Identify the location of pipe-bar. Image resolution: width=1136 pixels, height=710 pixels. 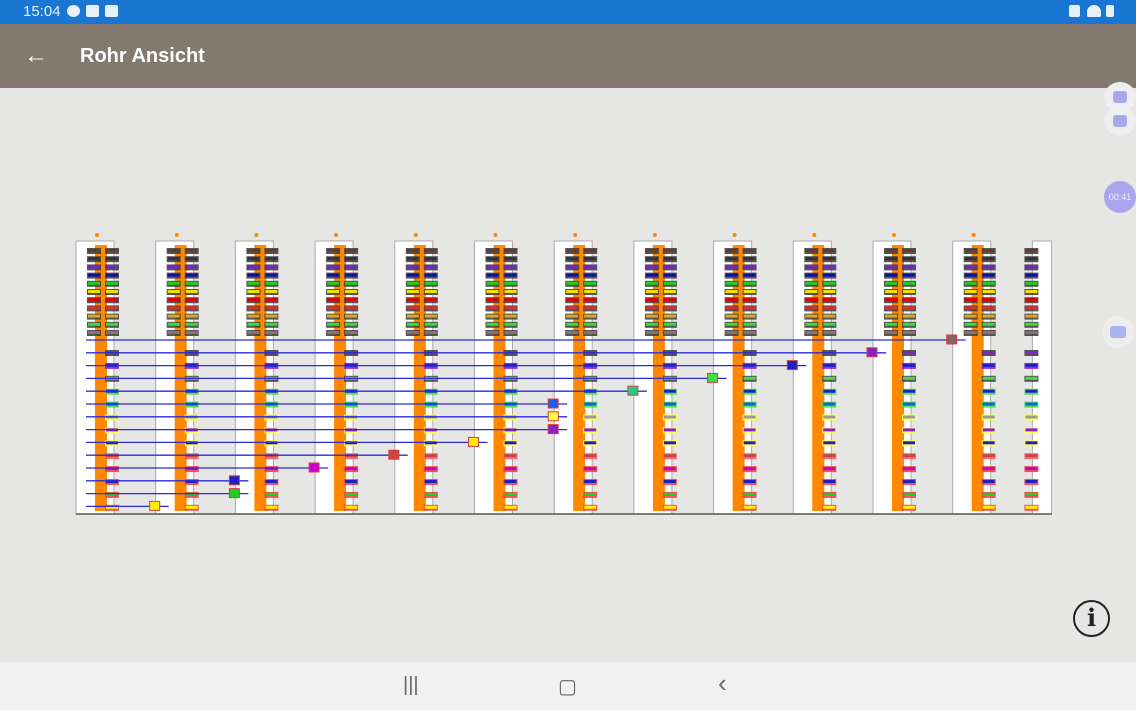
(898, 378).